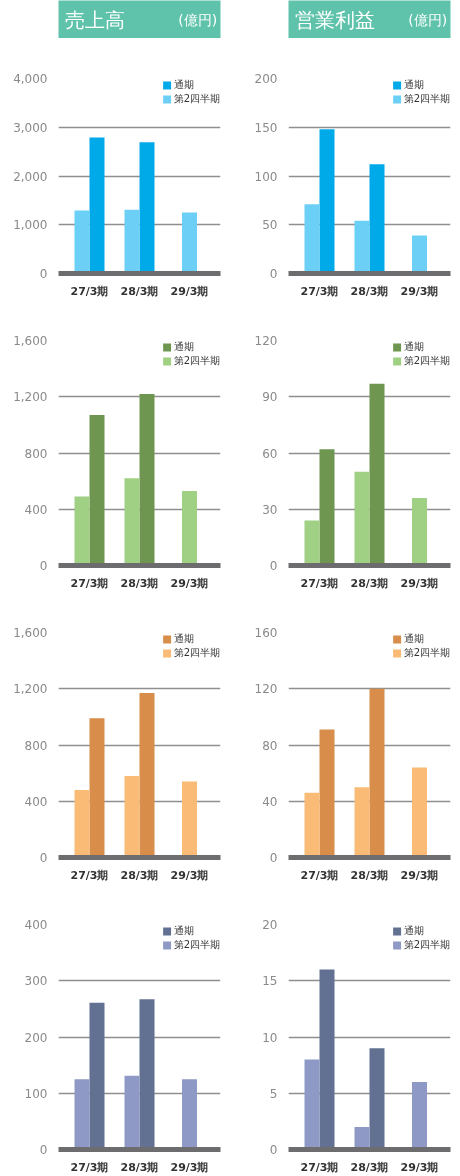 The height and width of the screenshot is (1176, 460). Describe the element at coordinates (30, 341) in the screenshot. I see `y-tick-label: 1,600` at that location.